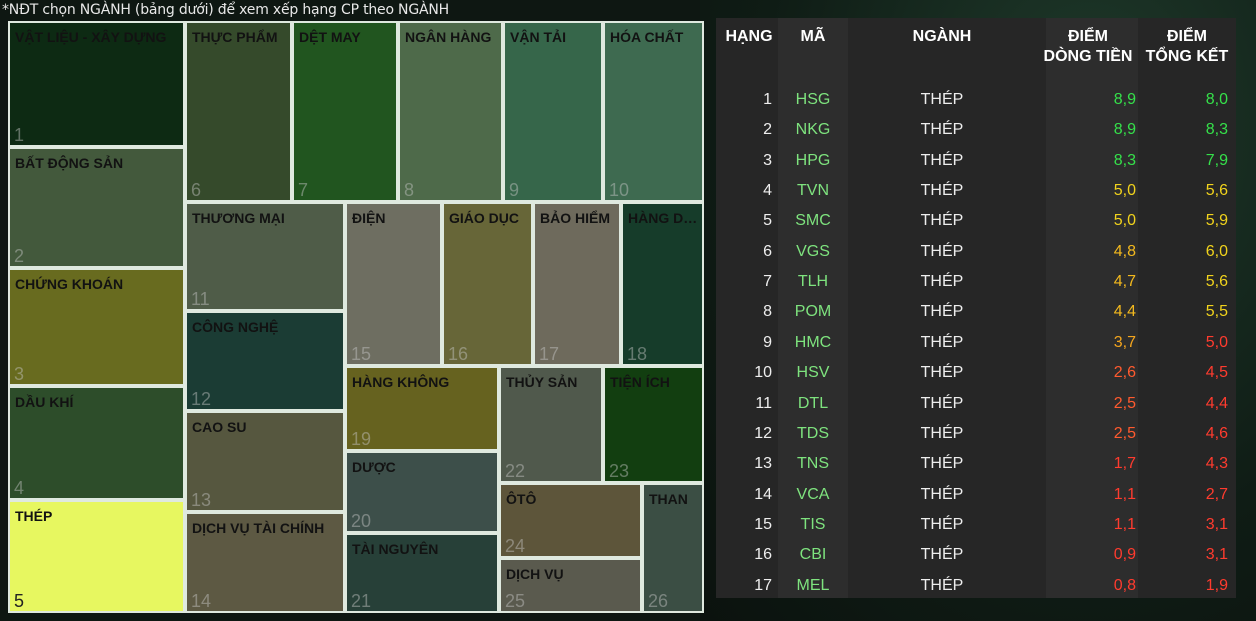  I want to click on treemap-tile-19: HÀNG KHÔNG 19, so click(422, 408).